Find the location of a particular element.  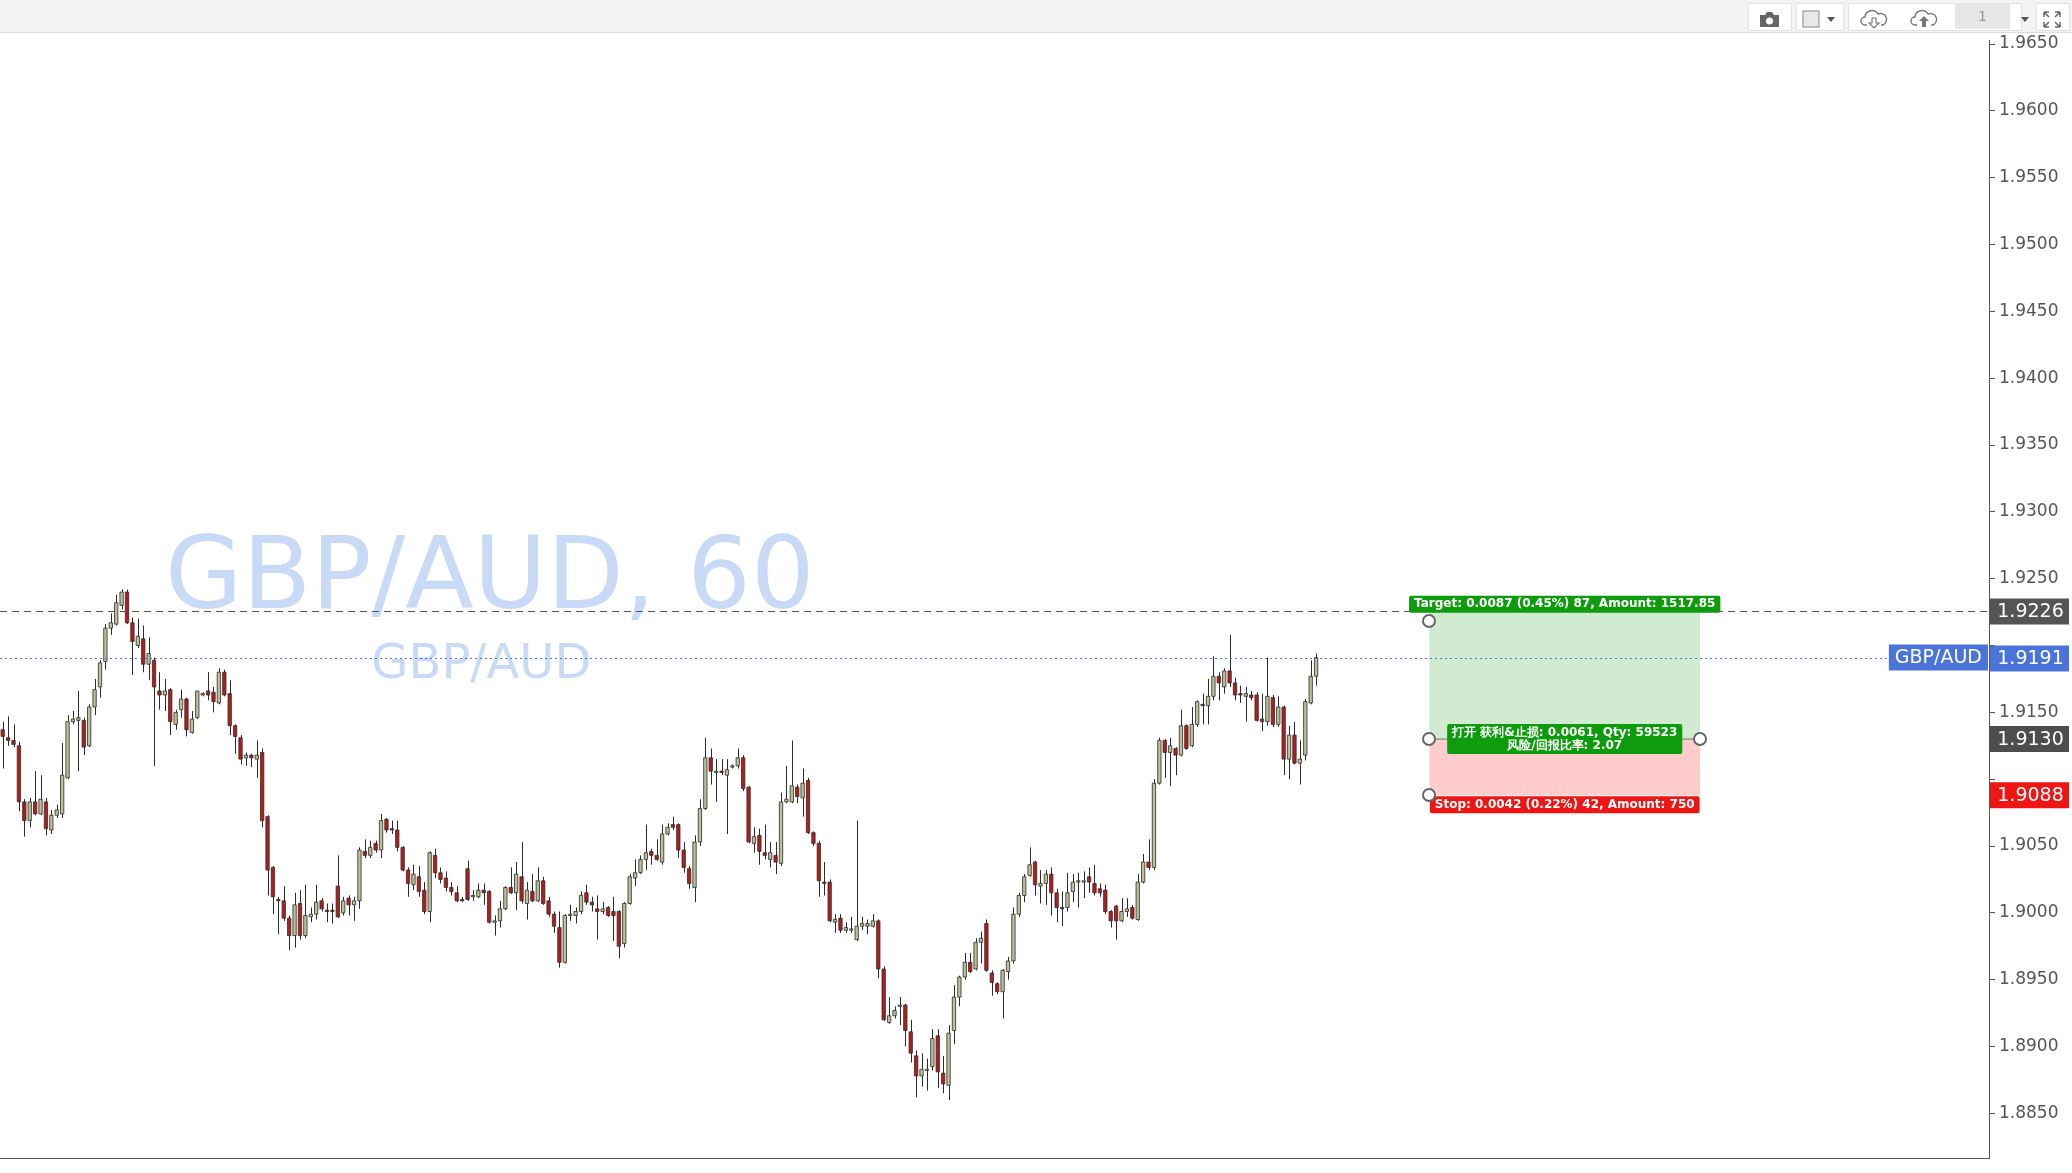

y-tick-label: 1.9250 is located at coordinates (2029, 577).